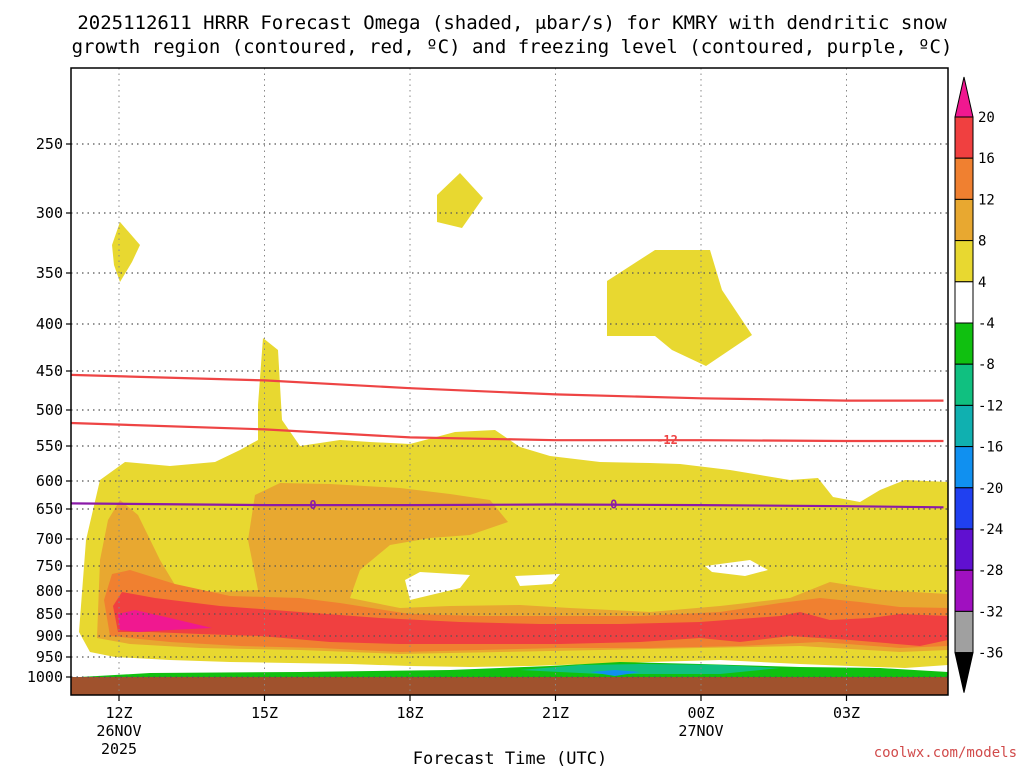 The width and height of the screenshot is (1024, 768). I want to click on colorbar-label: -20, so click(990, 489).